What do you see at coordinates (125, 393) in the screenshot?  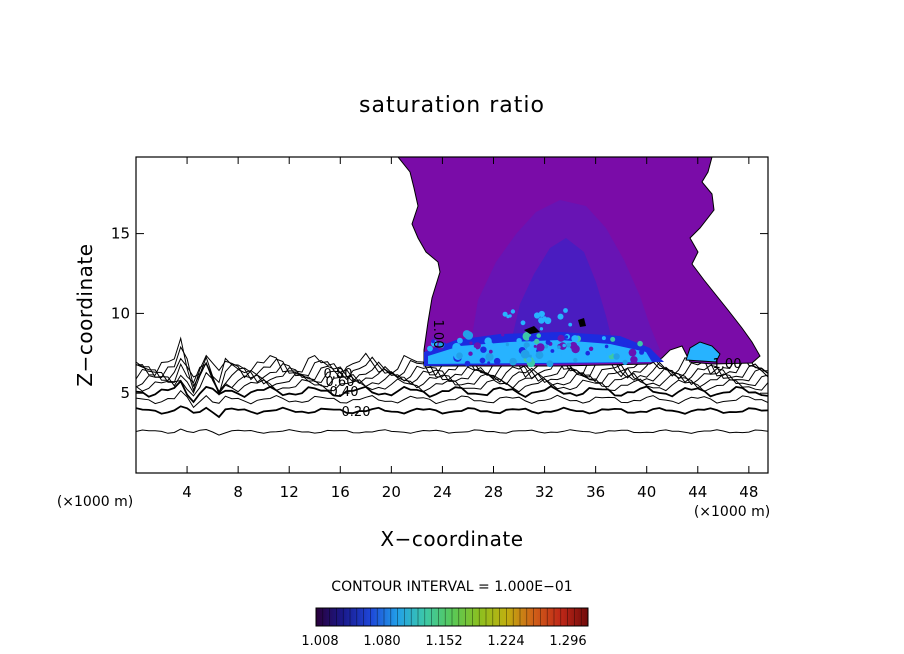 I see `y-tick-label: 5` at bounding box center [125, 393].